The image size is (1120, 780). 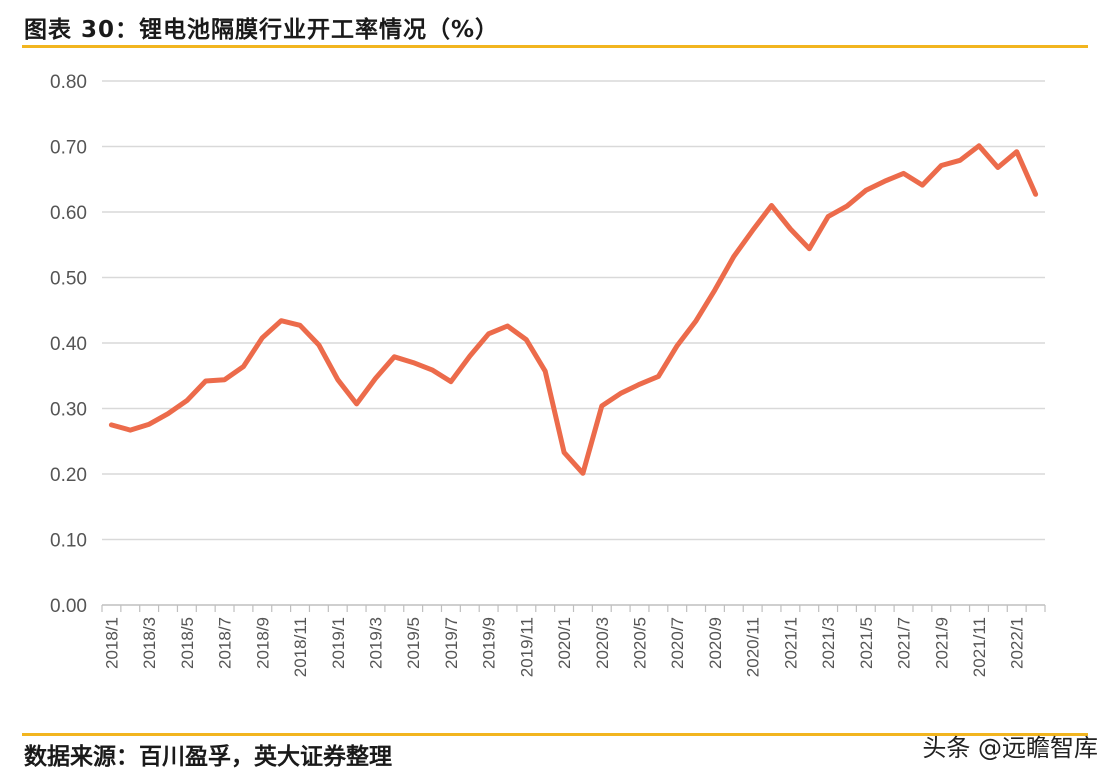 I want to click on y-tick-label: 0.30, so click(x=68, y=410).